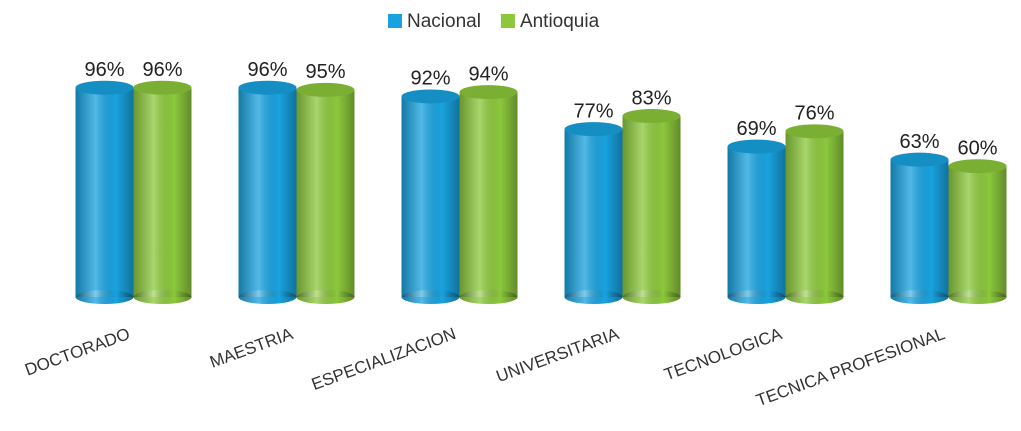  What do you see at coordinates (593, 111) in the screenshot?
I see `value-label: 77%` at bounding box center [593, 111].